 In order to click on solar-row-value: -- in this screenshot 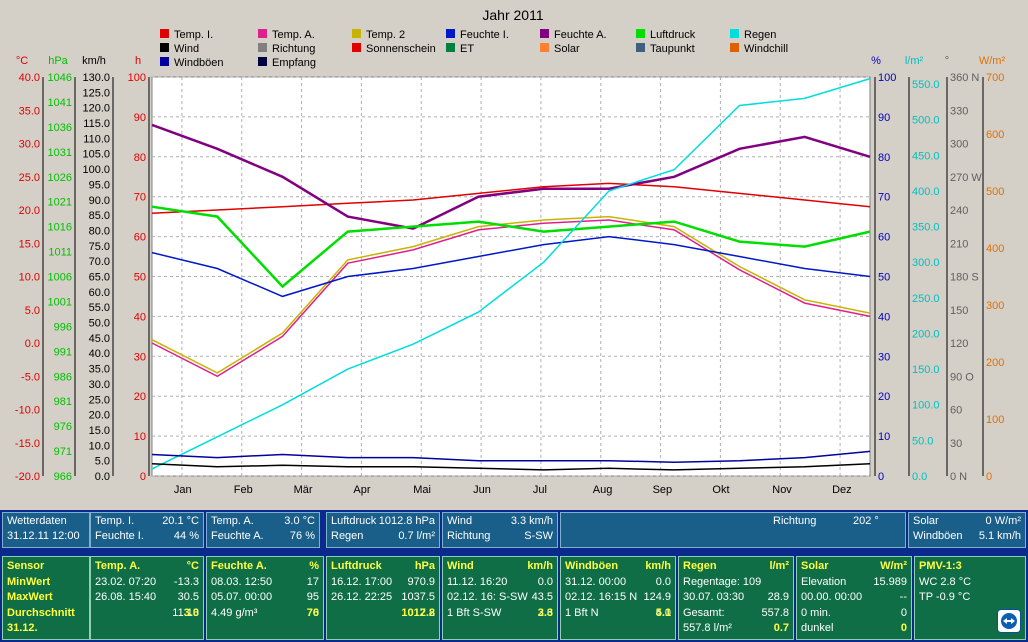, I will do `click(903, 597)`.